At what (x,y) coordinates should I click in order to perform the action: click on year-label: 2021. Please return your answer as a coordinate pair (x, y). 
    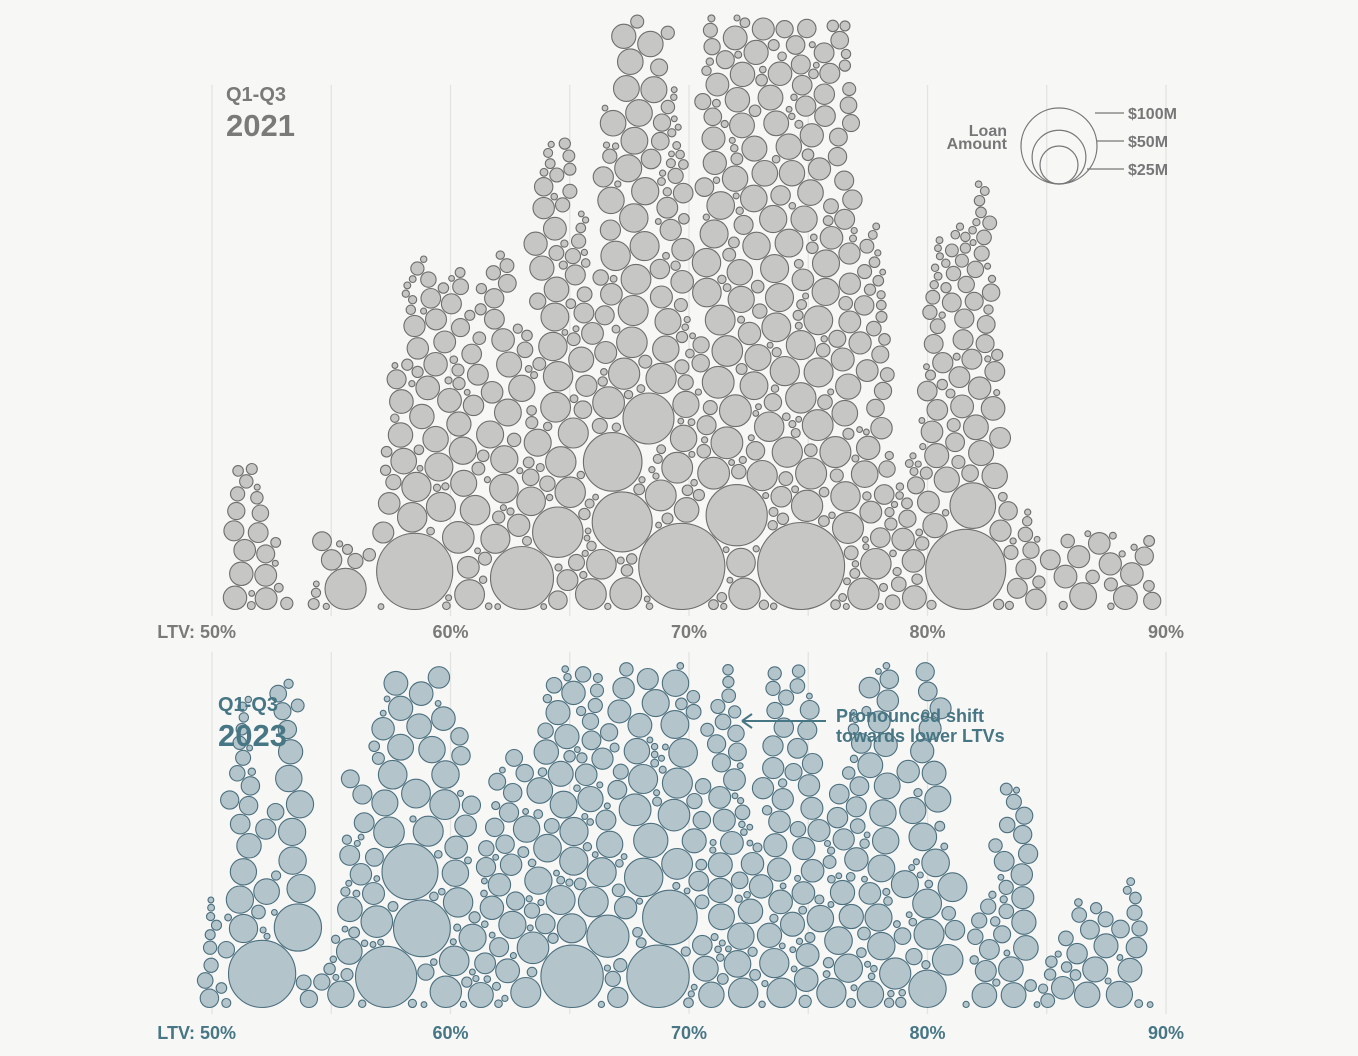
    Looking at the image, I should click on (260, 125).